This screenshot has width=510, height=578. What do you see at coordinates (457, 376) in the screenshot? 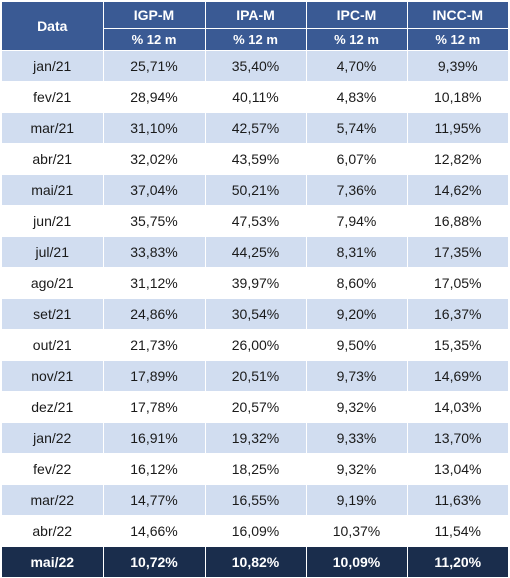
I see `incc-m-cell: 14,69%` at bounding box center [457, 376].